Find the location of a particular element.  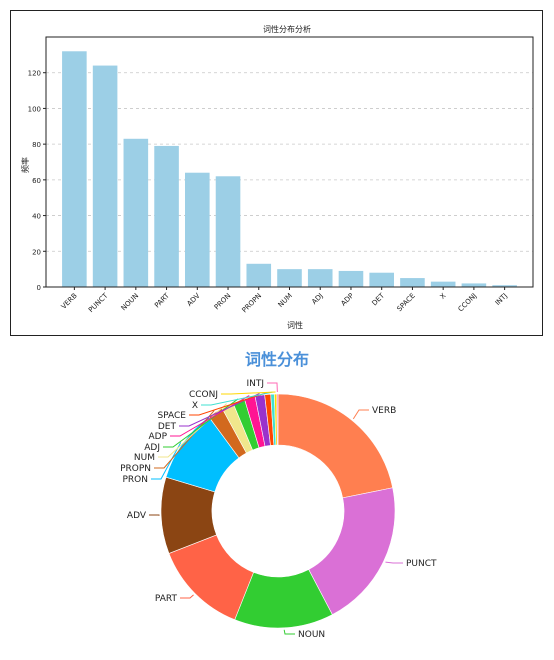

x-tick-label: DET is located at coordinates (378, 299).